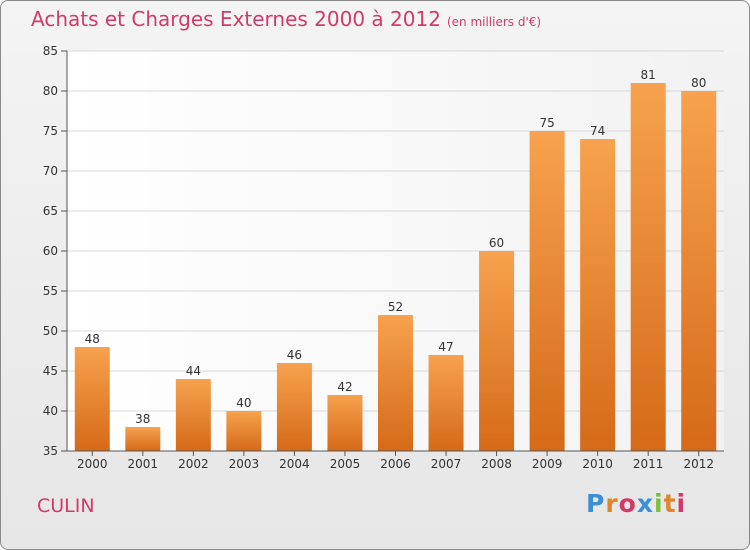 The image size is (750, 550). I want to click on y-tick-label: 75, so click(50, 131).